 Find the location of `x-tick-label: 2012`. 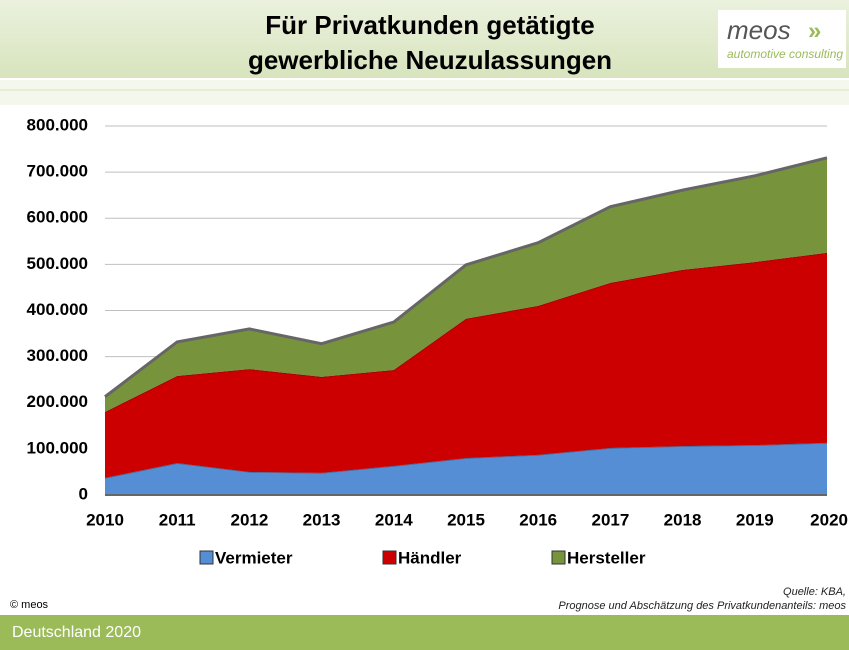

x-tick-label: 2012 is located at coordinates (249, 519).